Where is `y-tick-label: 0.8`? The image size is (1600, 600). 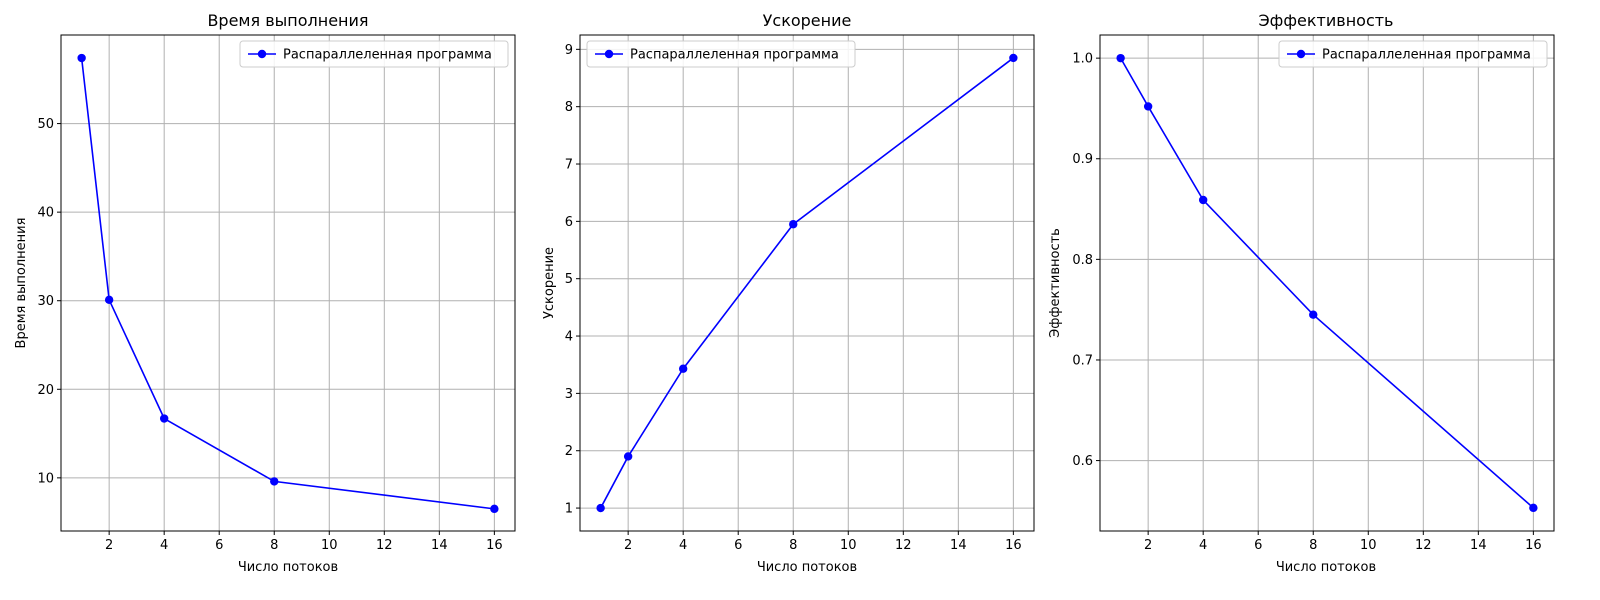 y-tick-label: 0.8 is located at coordinates (1082, 260).